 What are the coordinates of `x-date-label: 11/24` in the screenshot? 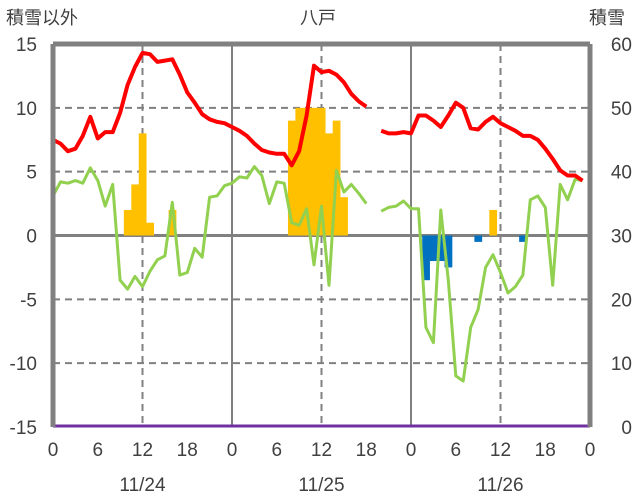 It's located at (142, 485).